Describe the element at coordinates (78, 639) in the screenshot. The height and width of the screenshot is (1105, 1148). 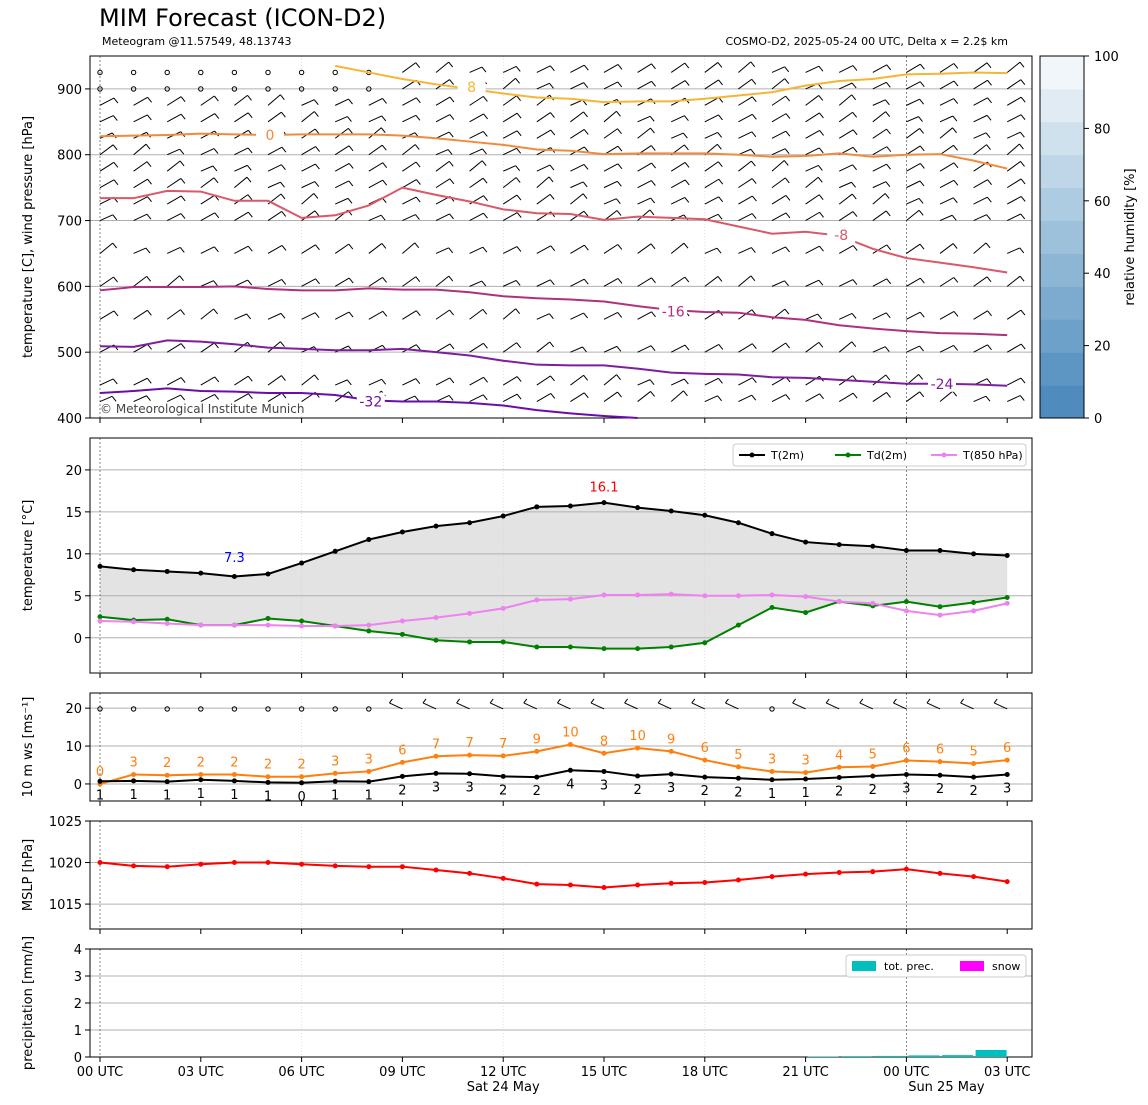
I see `y-tick-label: 0` at that location.